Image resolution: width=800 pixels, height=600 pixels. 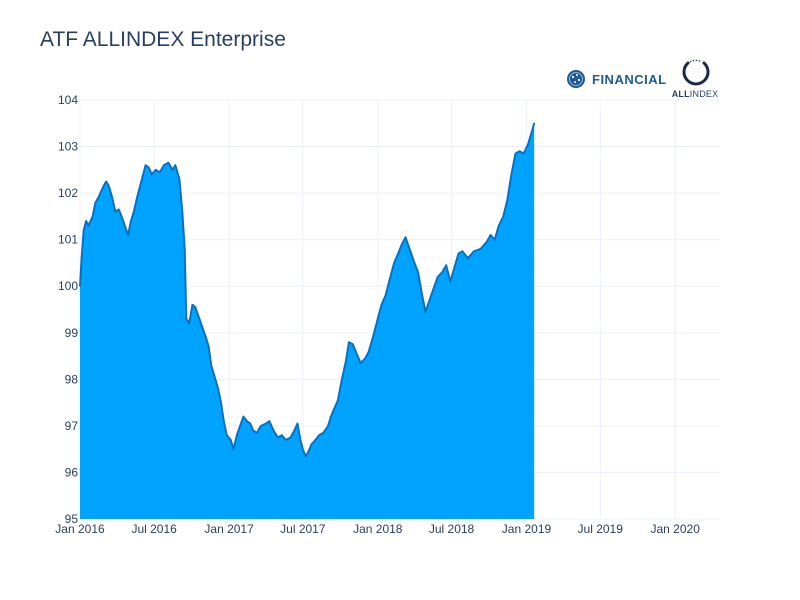 What do you see at coordinates (80, 529) in the screenshot?
I see `x-tick-label: Jan 2016` at bounding box center [80, 529].